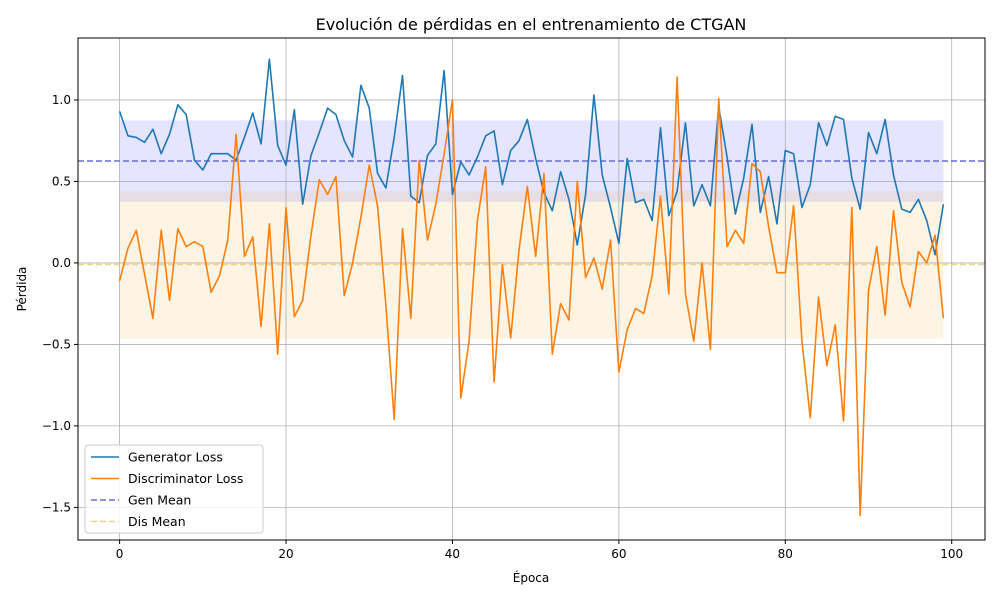 The width and height of the screenshot is (1000, 600). What do you see at coordinates (531, 577) in the screenshot?
I see `x-axis-label: Época` at bounding box center [531, 577].